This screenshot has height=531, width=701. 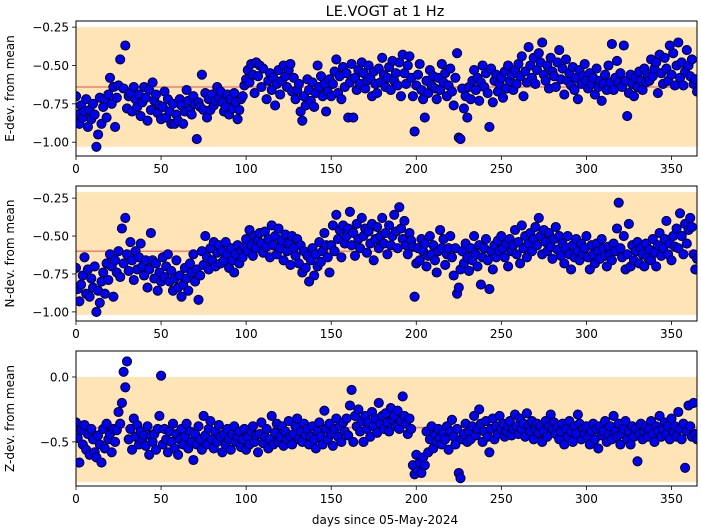 What do you see at coordinates (50, 312) in the screenshot?
I see `north-y-tick-label: −1.00` at bounding box center [50, 312].